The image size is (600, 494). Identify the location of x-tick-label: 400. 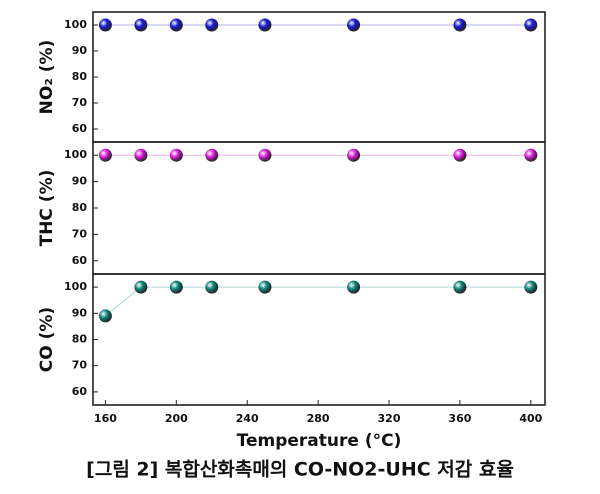
(530, 418).